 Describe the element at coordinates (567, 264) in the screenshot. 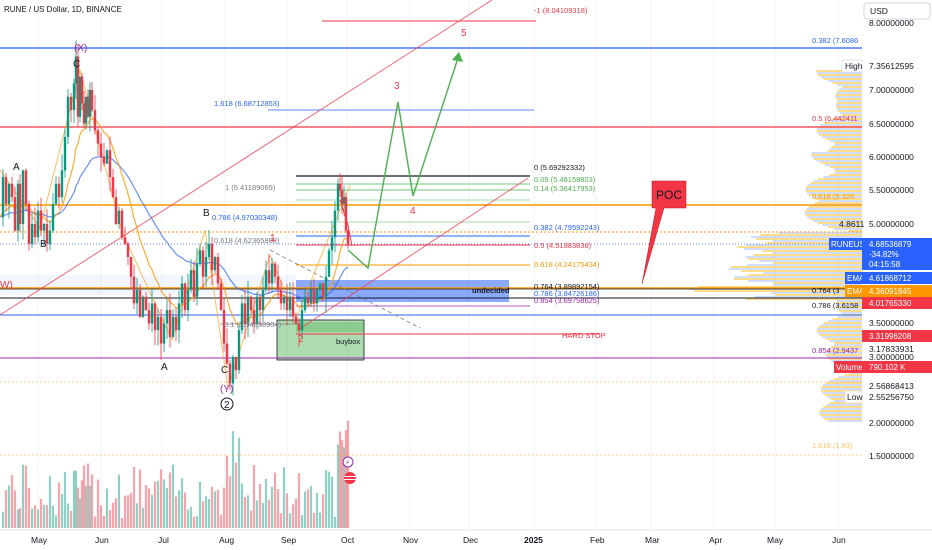

I see `fib-label: 0.618 (4.24175434)` at that location.